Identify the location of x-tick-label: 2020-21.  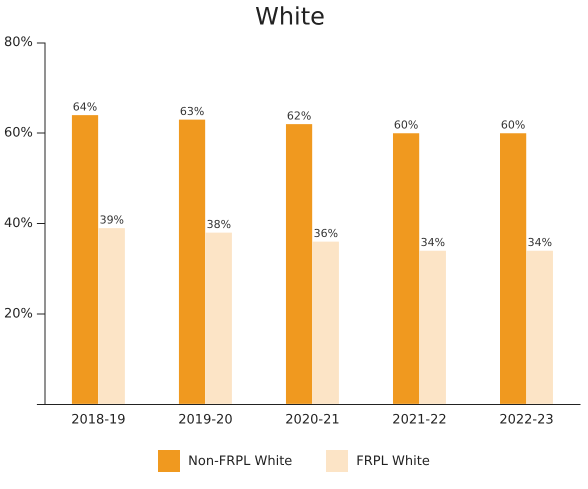
(312, 420).